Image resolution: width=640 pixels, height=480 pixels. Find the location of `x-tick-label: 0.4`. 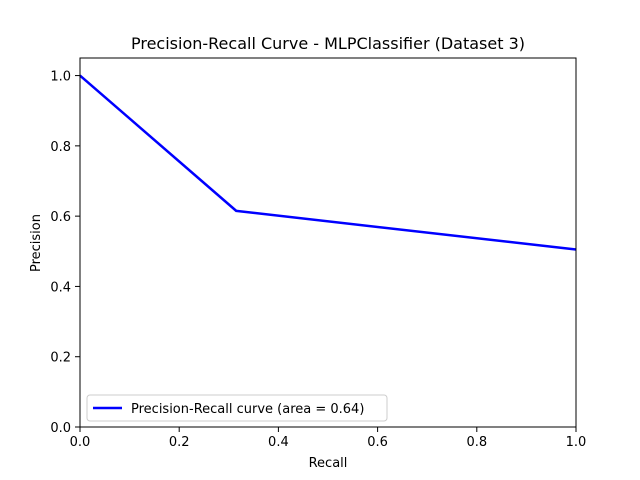

x-tick-label: 0.4 is located at coordinates (278, 442).